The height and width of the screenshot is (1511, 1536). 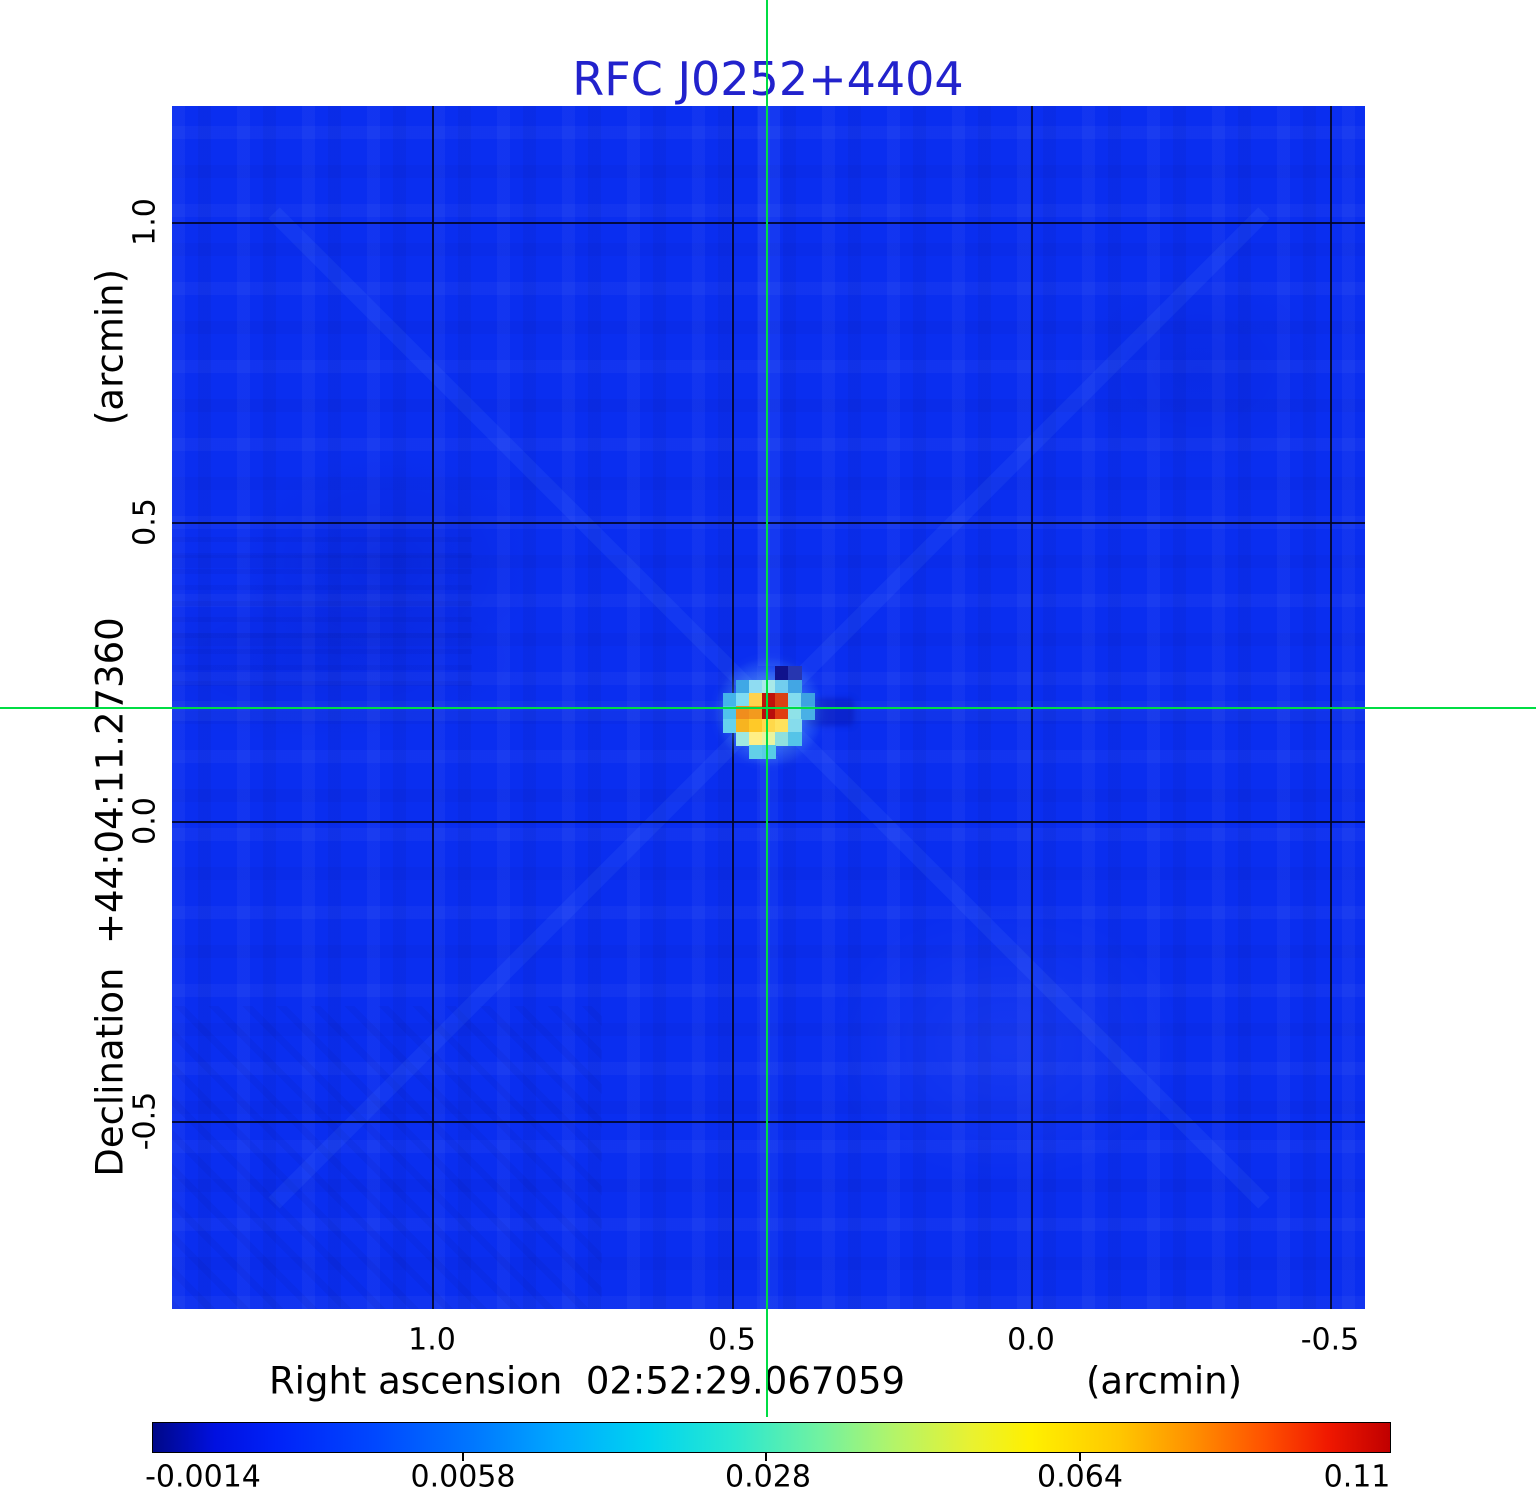 I want to click on colorbar-tick-label: 0.064, so click(x=1080, y=1477).